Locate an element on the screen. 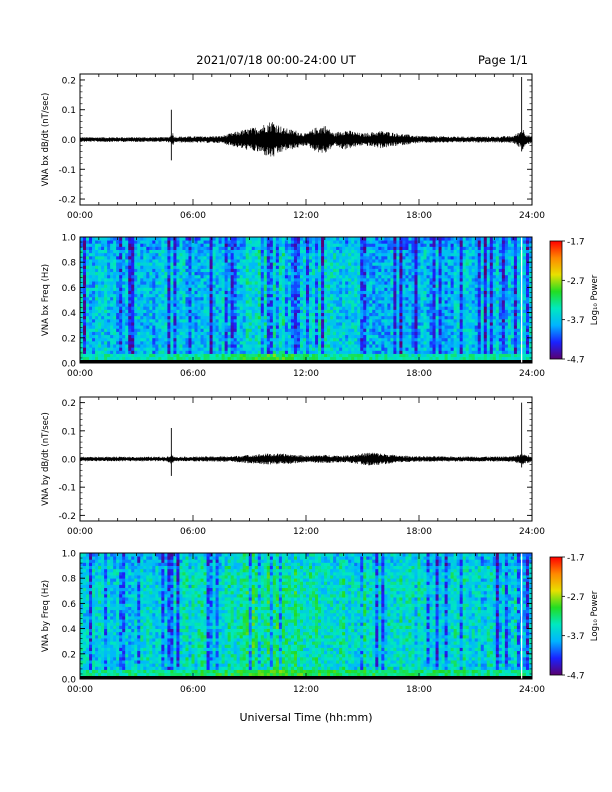  x-axis-label: Universal Time (hh:mm) is located at coordinates (306, 717).